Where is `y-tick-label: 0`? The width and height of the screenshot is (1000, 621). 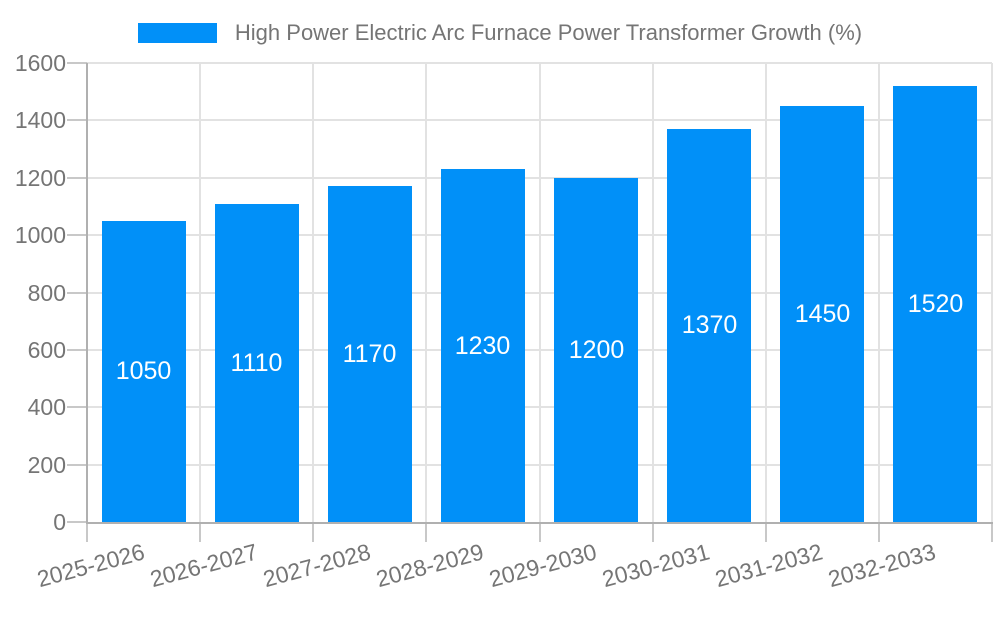
y-tick-label: 0 is located at coordinates (59, 522).